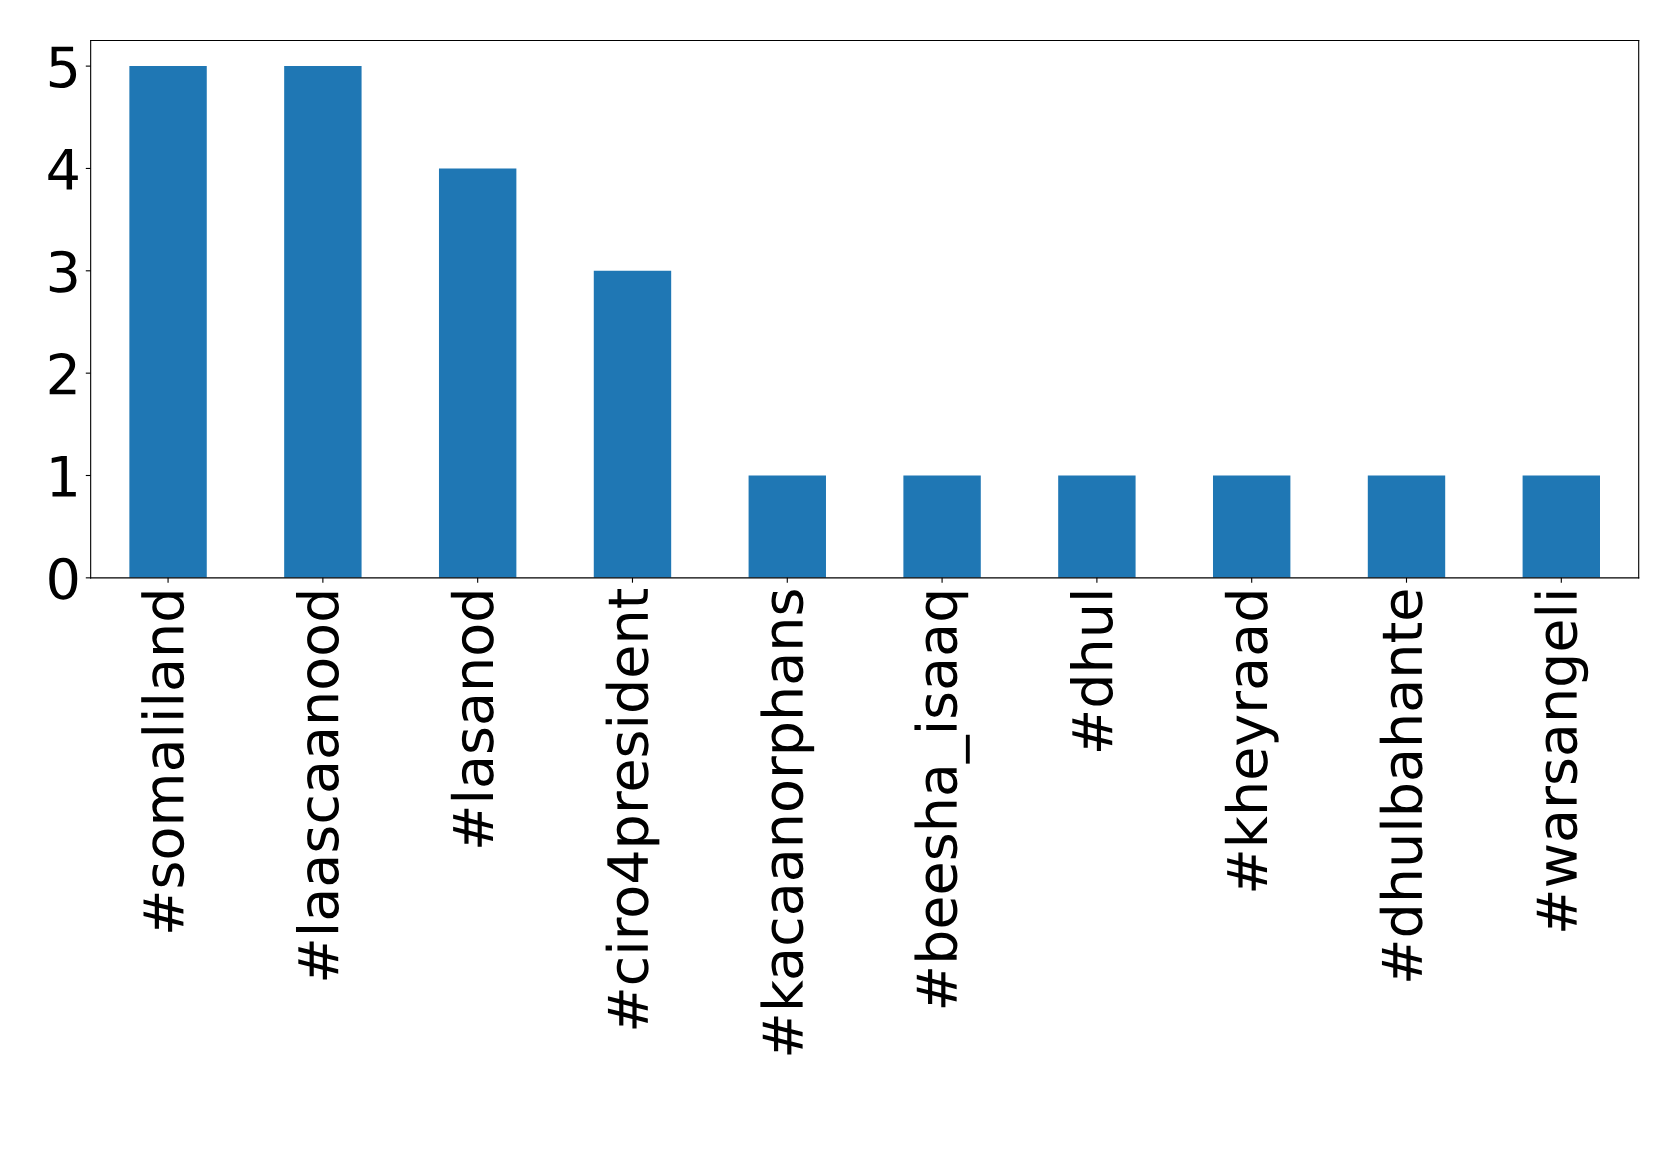 The image size is (1679, 1158). I want to click on y-tick-label: 5, so click(63, 67).